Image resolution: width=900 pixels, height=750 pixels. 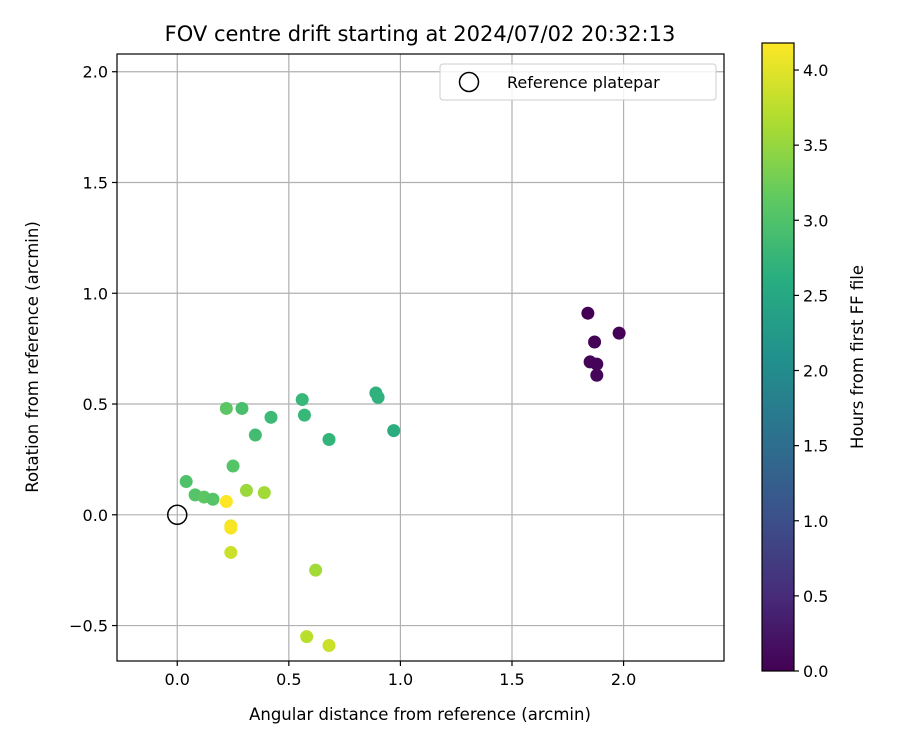 I want to click on legend-box, so click(x=578, y=82).